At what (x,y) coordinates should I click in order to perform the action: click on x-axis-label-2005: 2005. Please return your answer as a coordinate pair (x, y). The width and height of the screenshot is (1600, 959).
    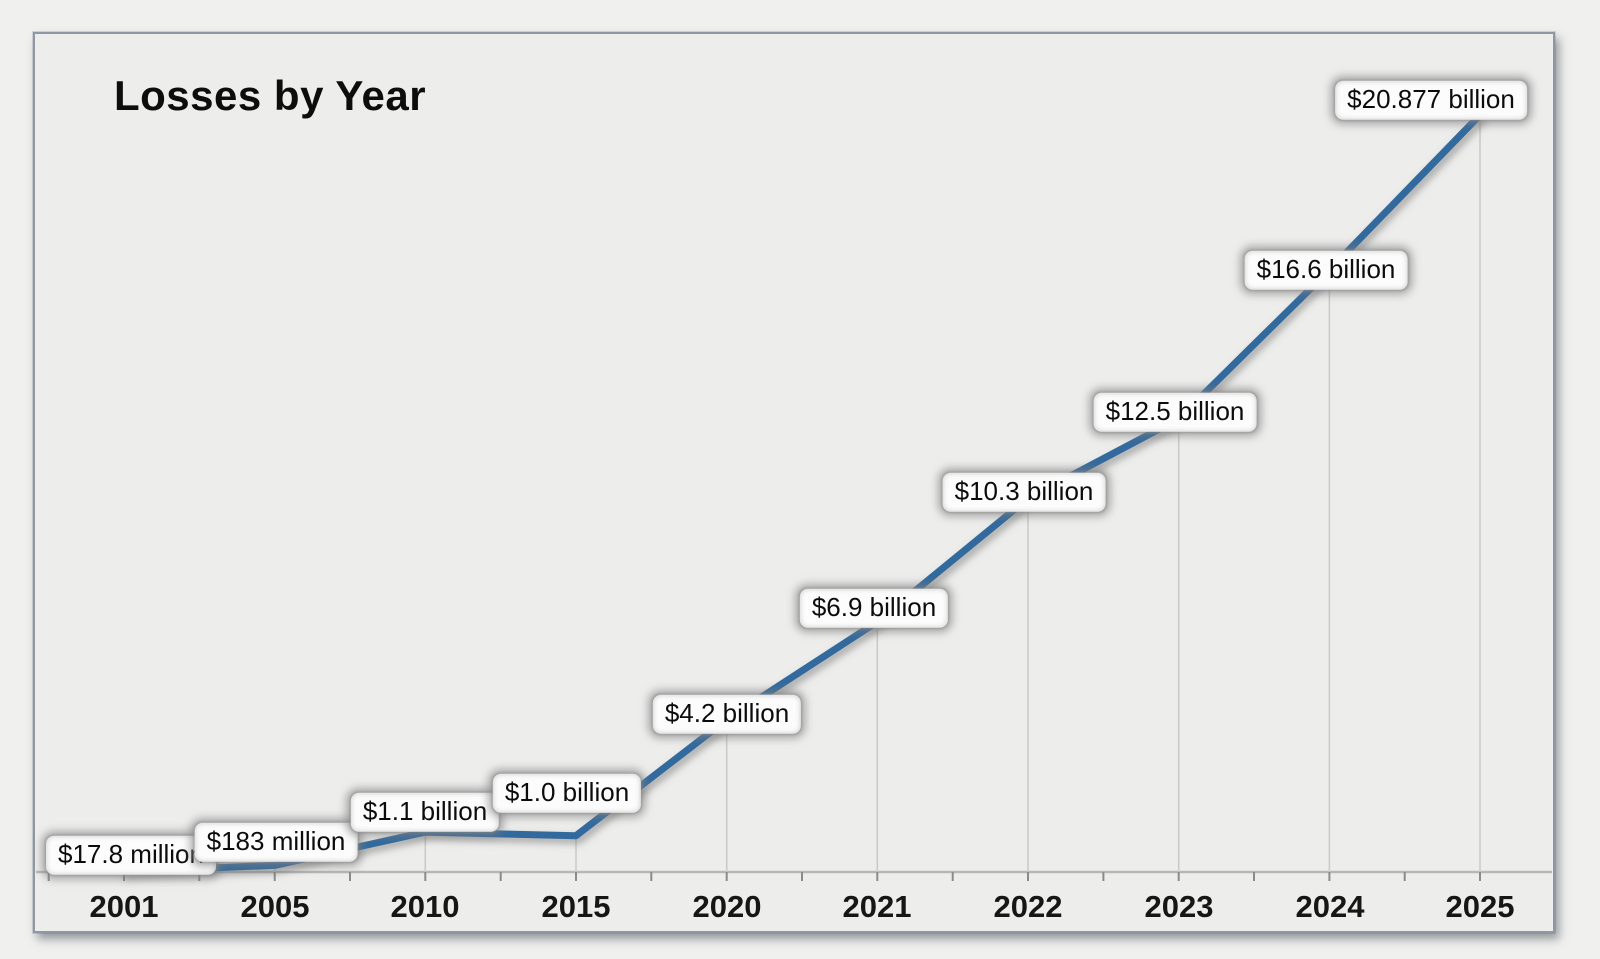
    Looking at the image, I should click on (275, 906).